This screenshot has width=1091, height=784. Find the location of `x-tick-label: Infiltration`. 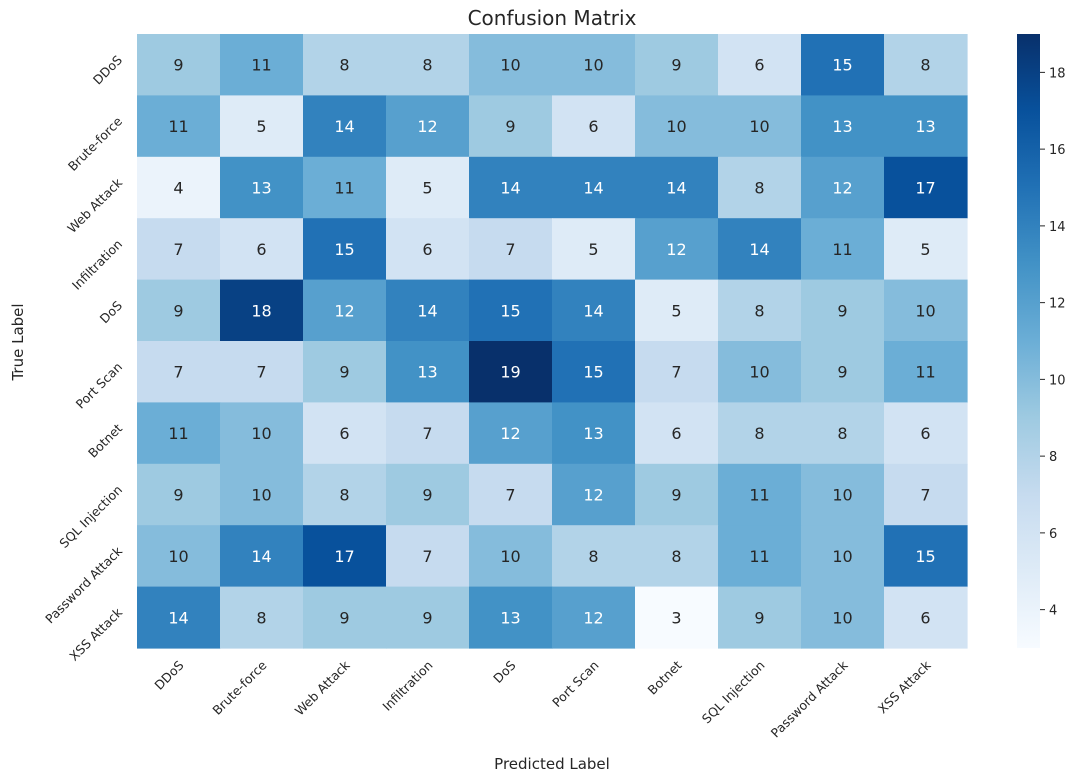

x-tick-label: Infiltration is located at coordinates (407, 686).